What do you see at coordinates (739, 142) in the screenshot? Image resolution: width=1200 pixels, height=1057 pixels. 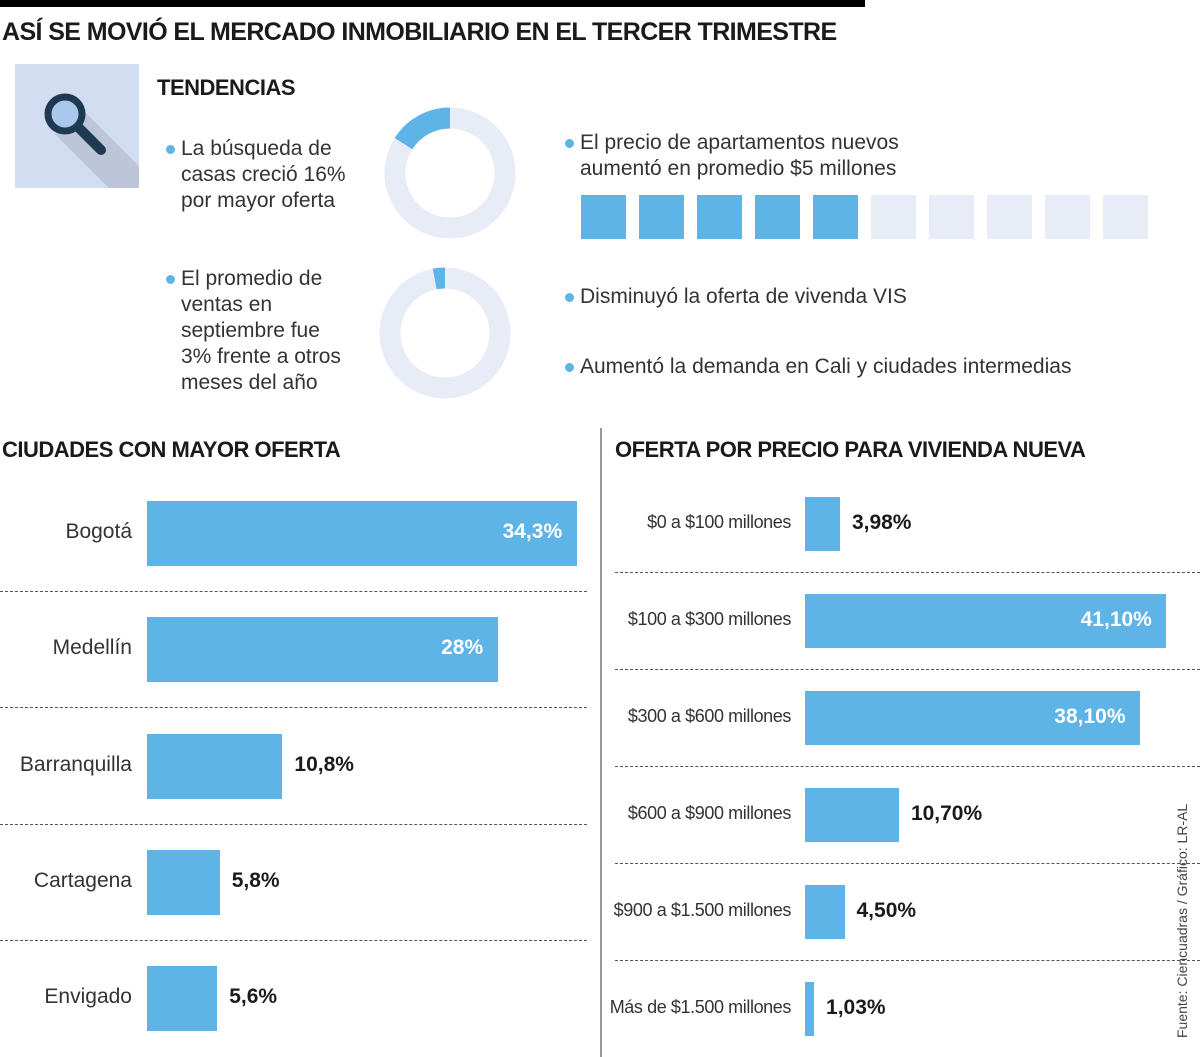 I see `trend-line: El precio de apartamentos nuevos` at bounding box center [739, 142].